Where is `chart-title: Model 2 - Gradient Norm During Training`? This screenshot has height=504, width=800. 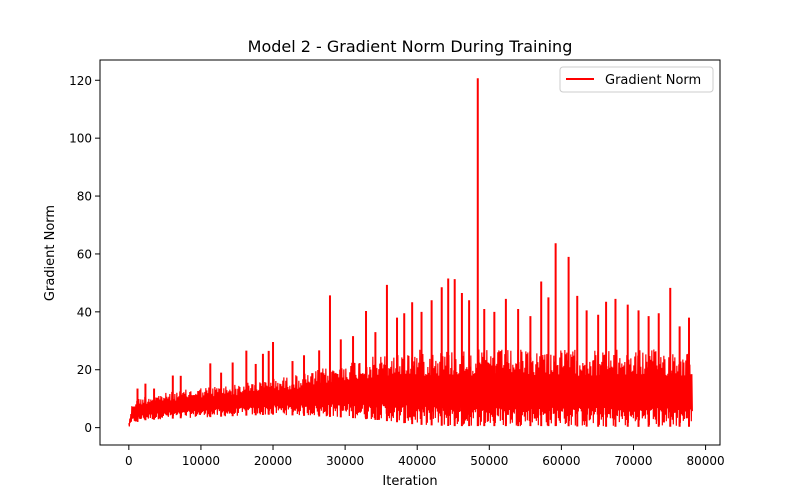
chart-title: Model 2 - Gradient Norm During Training is located at coordinates (410, 46).